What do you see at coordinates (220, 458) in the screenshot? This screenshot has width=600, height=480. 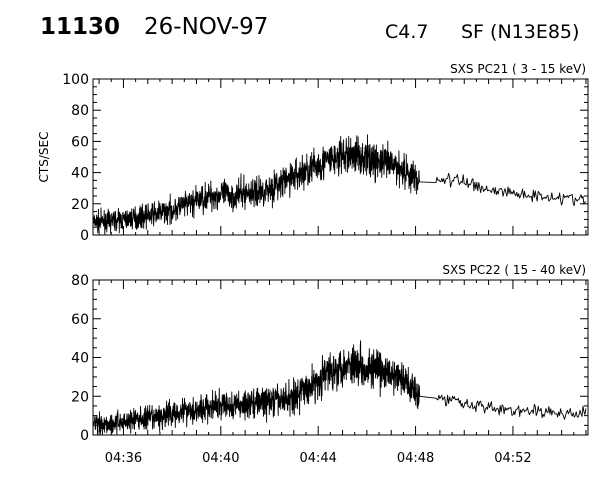 I see `x-tick-label: 04:40` at bounding box center [220, 458].